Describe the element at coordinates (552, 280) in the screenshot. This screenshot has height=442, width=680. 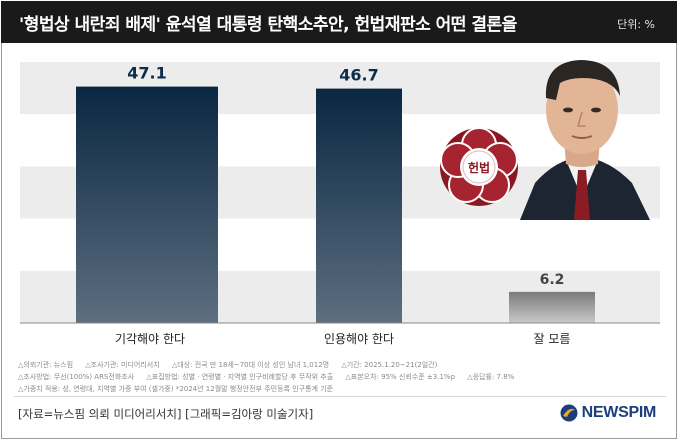
I see `value-label: 6.2` at that location.